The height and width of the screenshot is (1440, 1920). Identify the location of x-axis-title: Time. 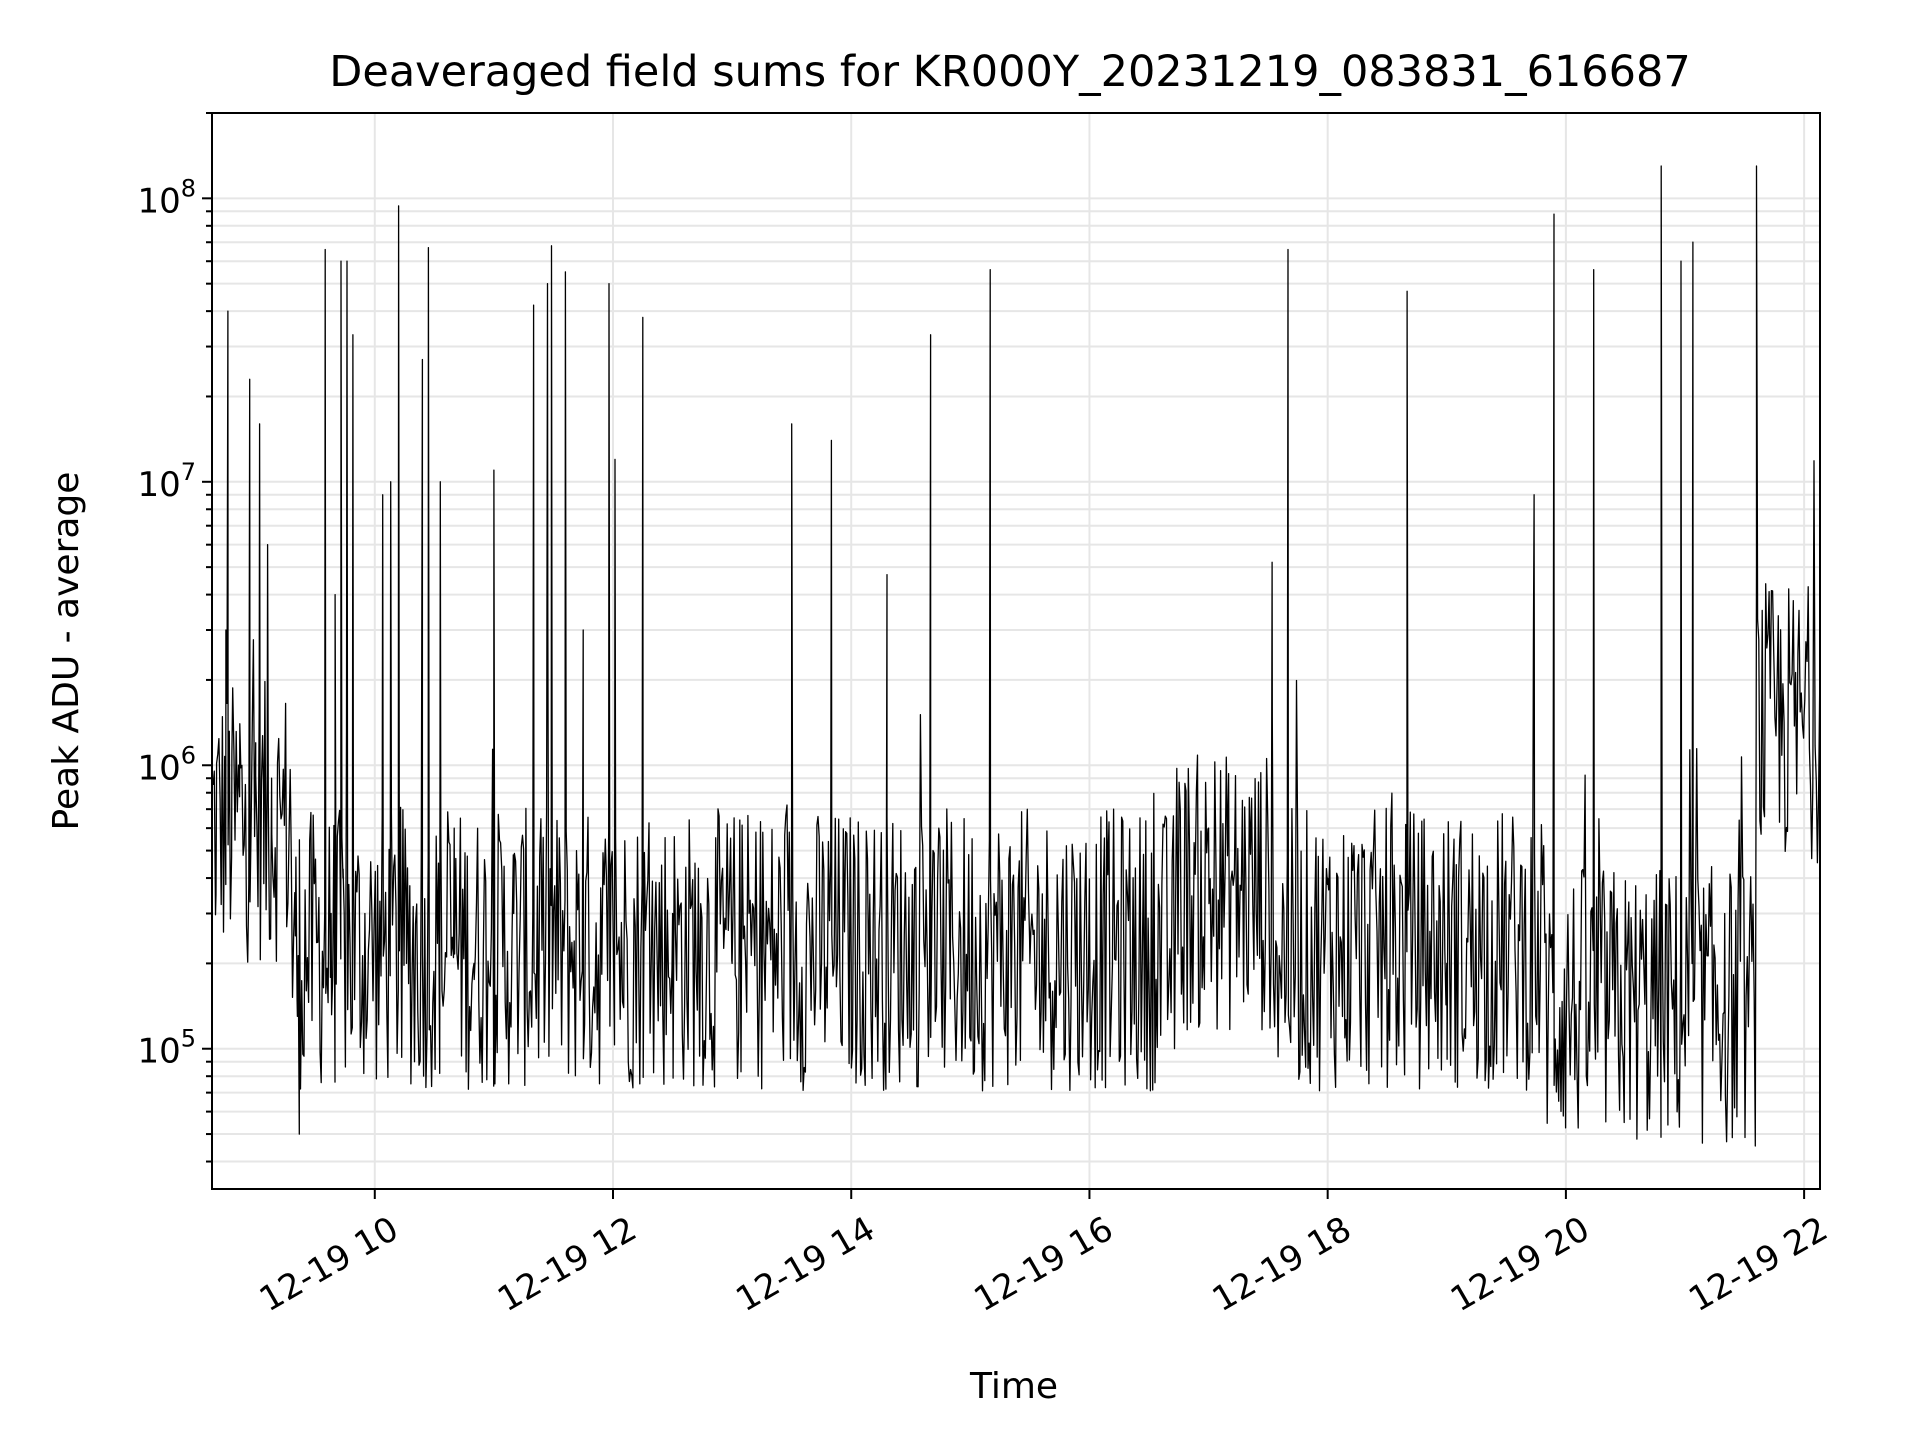
(1013, 1386).